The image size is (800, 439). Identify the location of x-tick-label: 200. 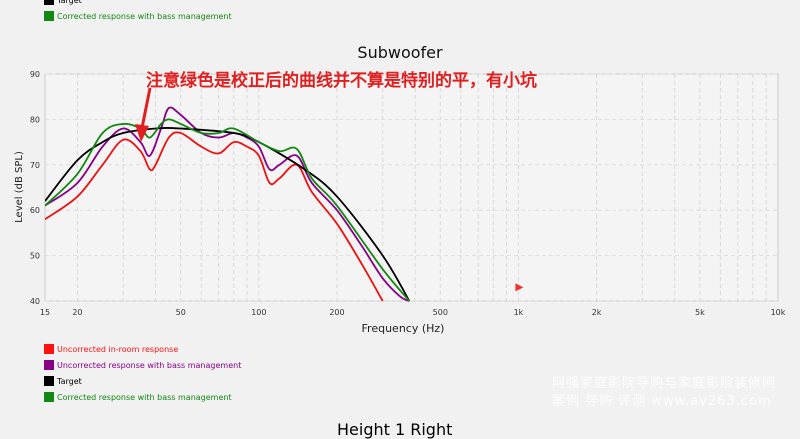
(336, 312).